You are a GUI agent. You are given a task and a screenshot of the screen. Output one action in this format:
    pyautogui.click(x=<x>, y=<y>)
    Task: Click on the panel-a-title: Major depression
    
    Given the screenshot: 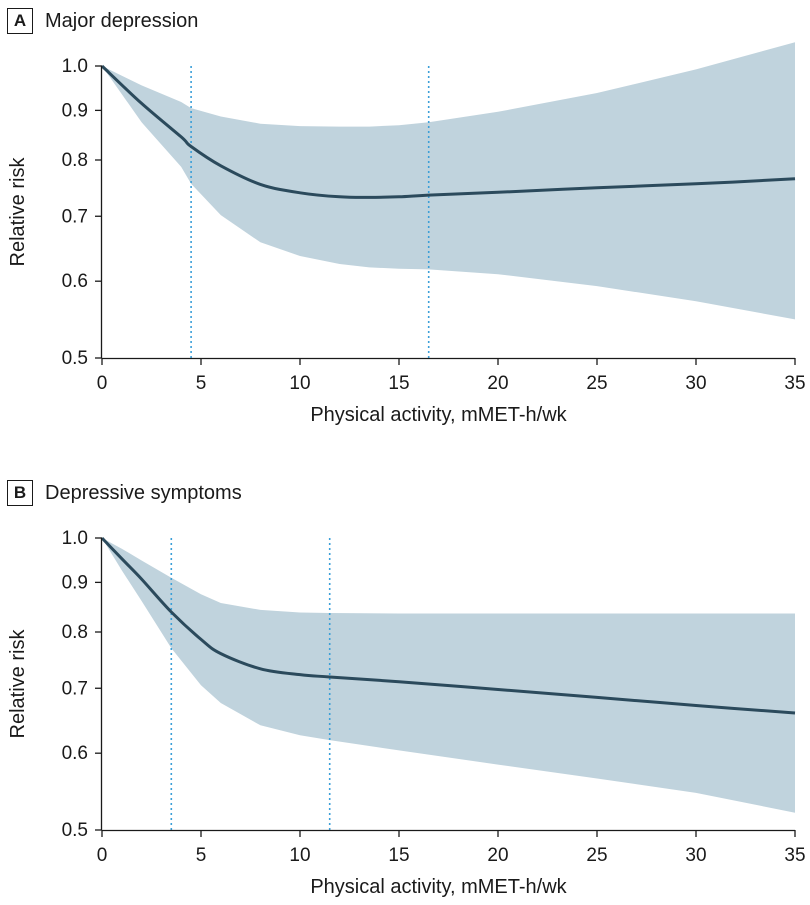 What is the action you would take?
    pyautogui.click(x=122, y=20)
    